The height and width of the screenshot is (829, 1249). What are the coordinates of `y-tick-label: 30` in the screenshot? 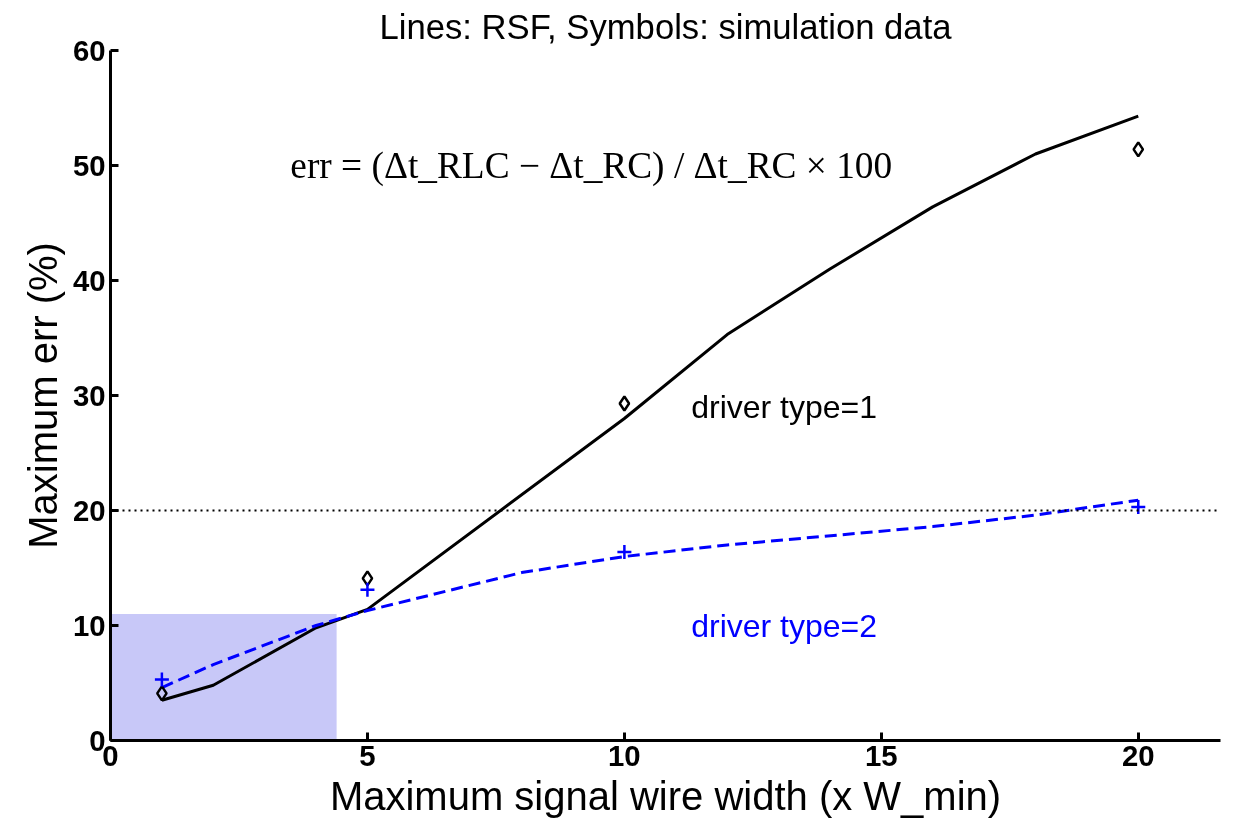 It's located at (89, 395).